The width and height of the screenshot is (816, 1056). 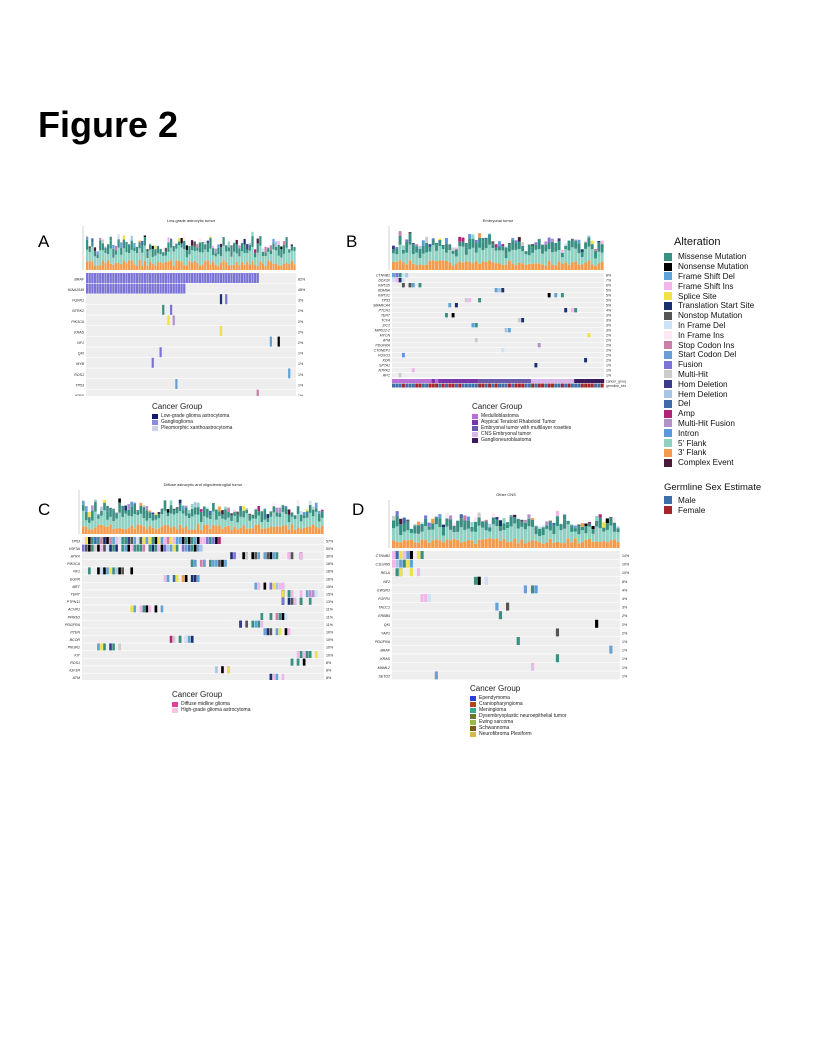 What do you see at coordinates (76, 572) in the screenshot?
I see `gene-label: NF1` at bounding box center [76, 572].